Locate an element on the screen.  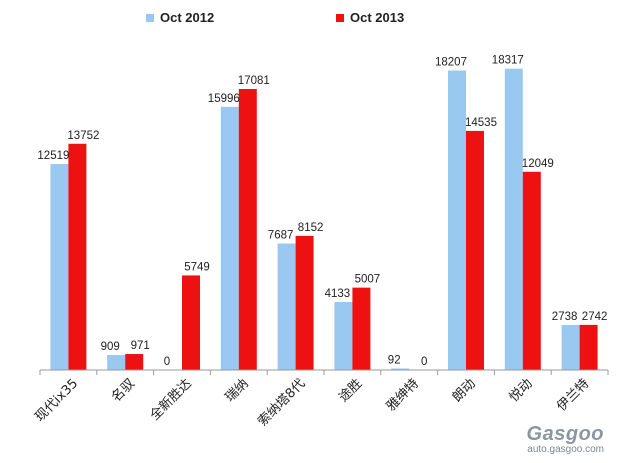
legend-label-series-1: Oct 2012 is located at coordinates (187, 17).